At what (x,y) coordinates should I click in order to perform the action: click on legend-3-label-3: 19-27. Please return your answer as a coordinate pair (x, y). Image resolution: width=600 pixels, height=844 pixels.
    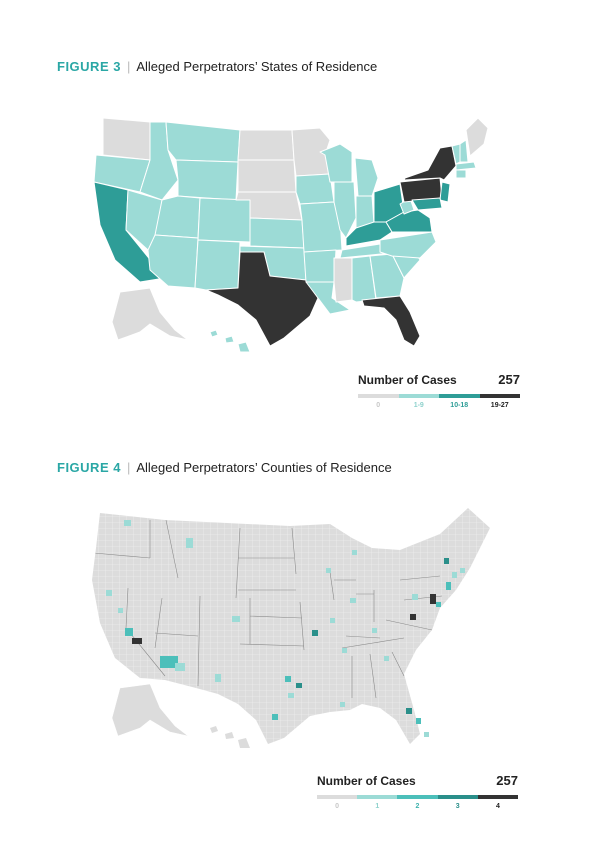
    Looking at the image, I should click on (499, 405).